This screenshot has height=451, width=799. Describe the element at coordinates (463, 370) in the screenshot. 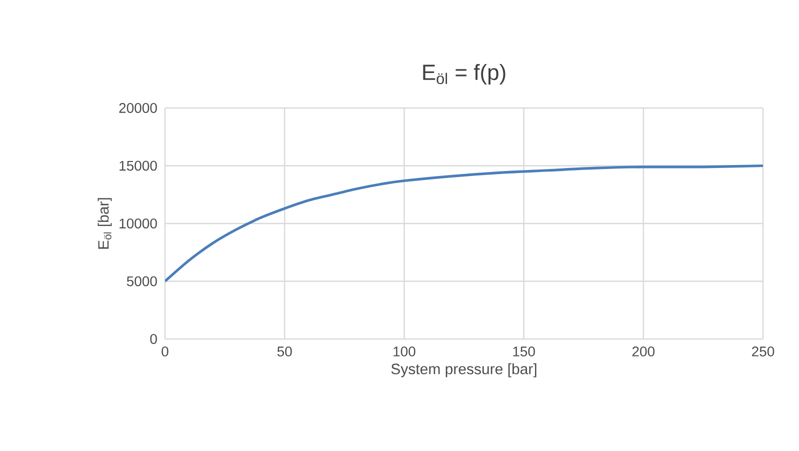

I see `x-axis-title: System pressure [bar]` at that location.